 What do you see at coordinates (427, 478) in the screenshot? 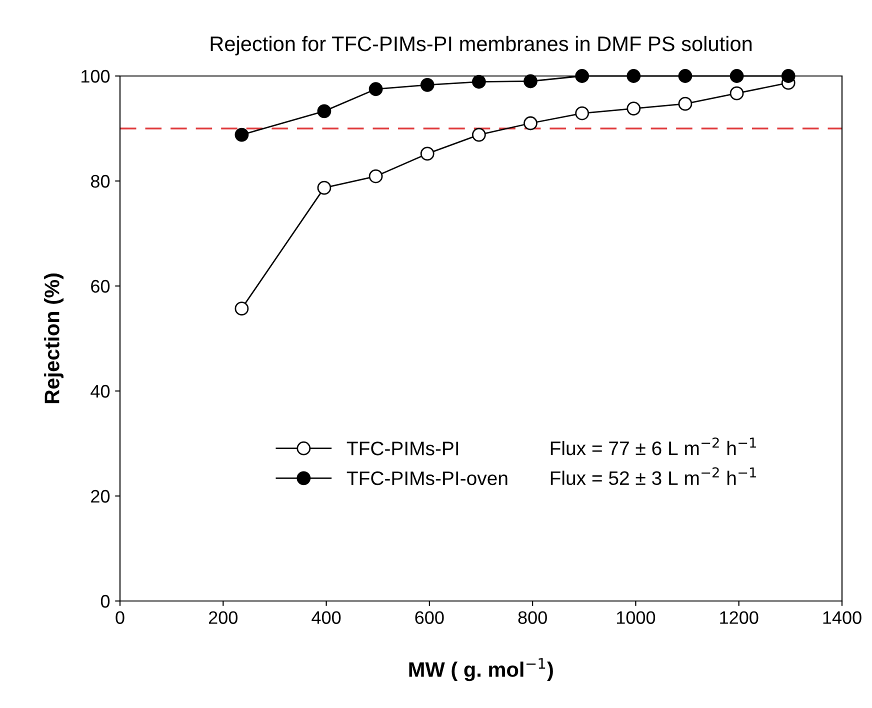
I see `legend-label: TFC-PIMs-PI-oven` at bounding box center [427, 478].